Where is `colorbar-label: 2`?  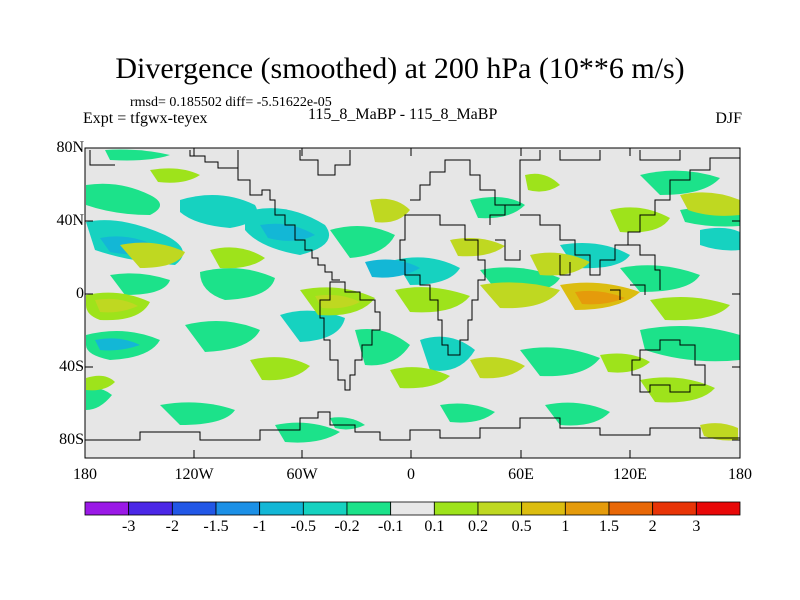 colorbar-label: 2 is located at coordinates (652, 526).